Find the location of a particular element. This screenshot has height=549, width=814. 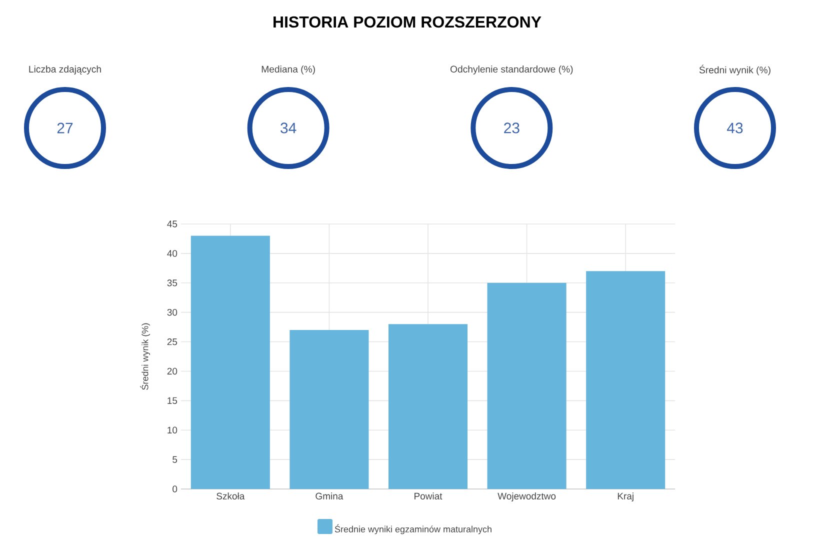

data-label: 43 is located at coordinates (735, 128).